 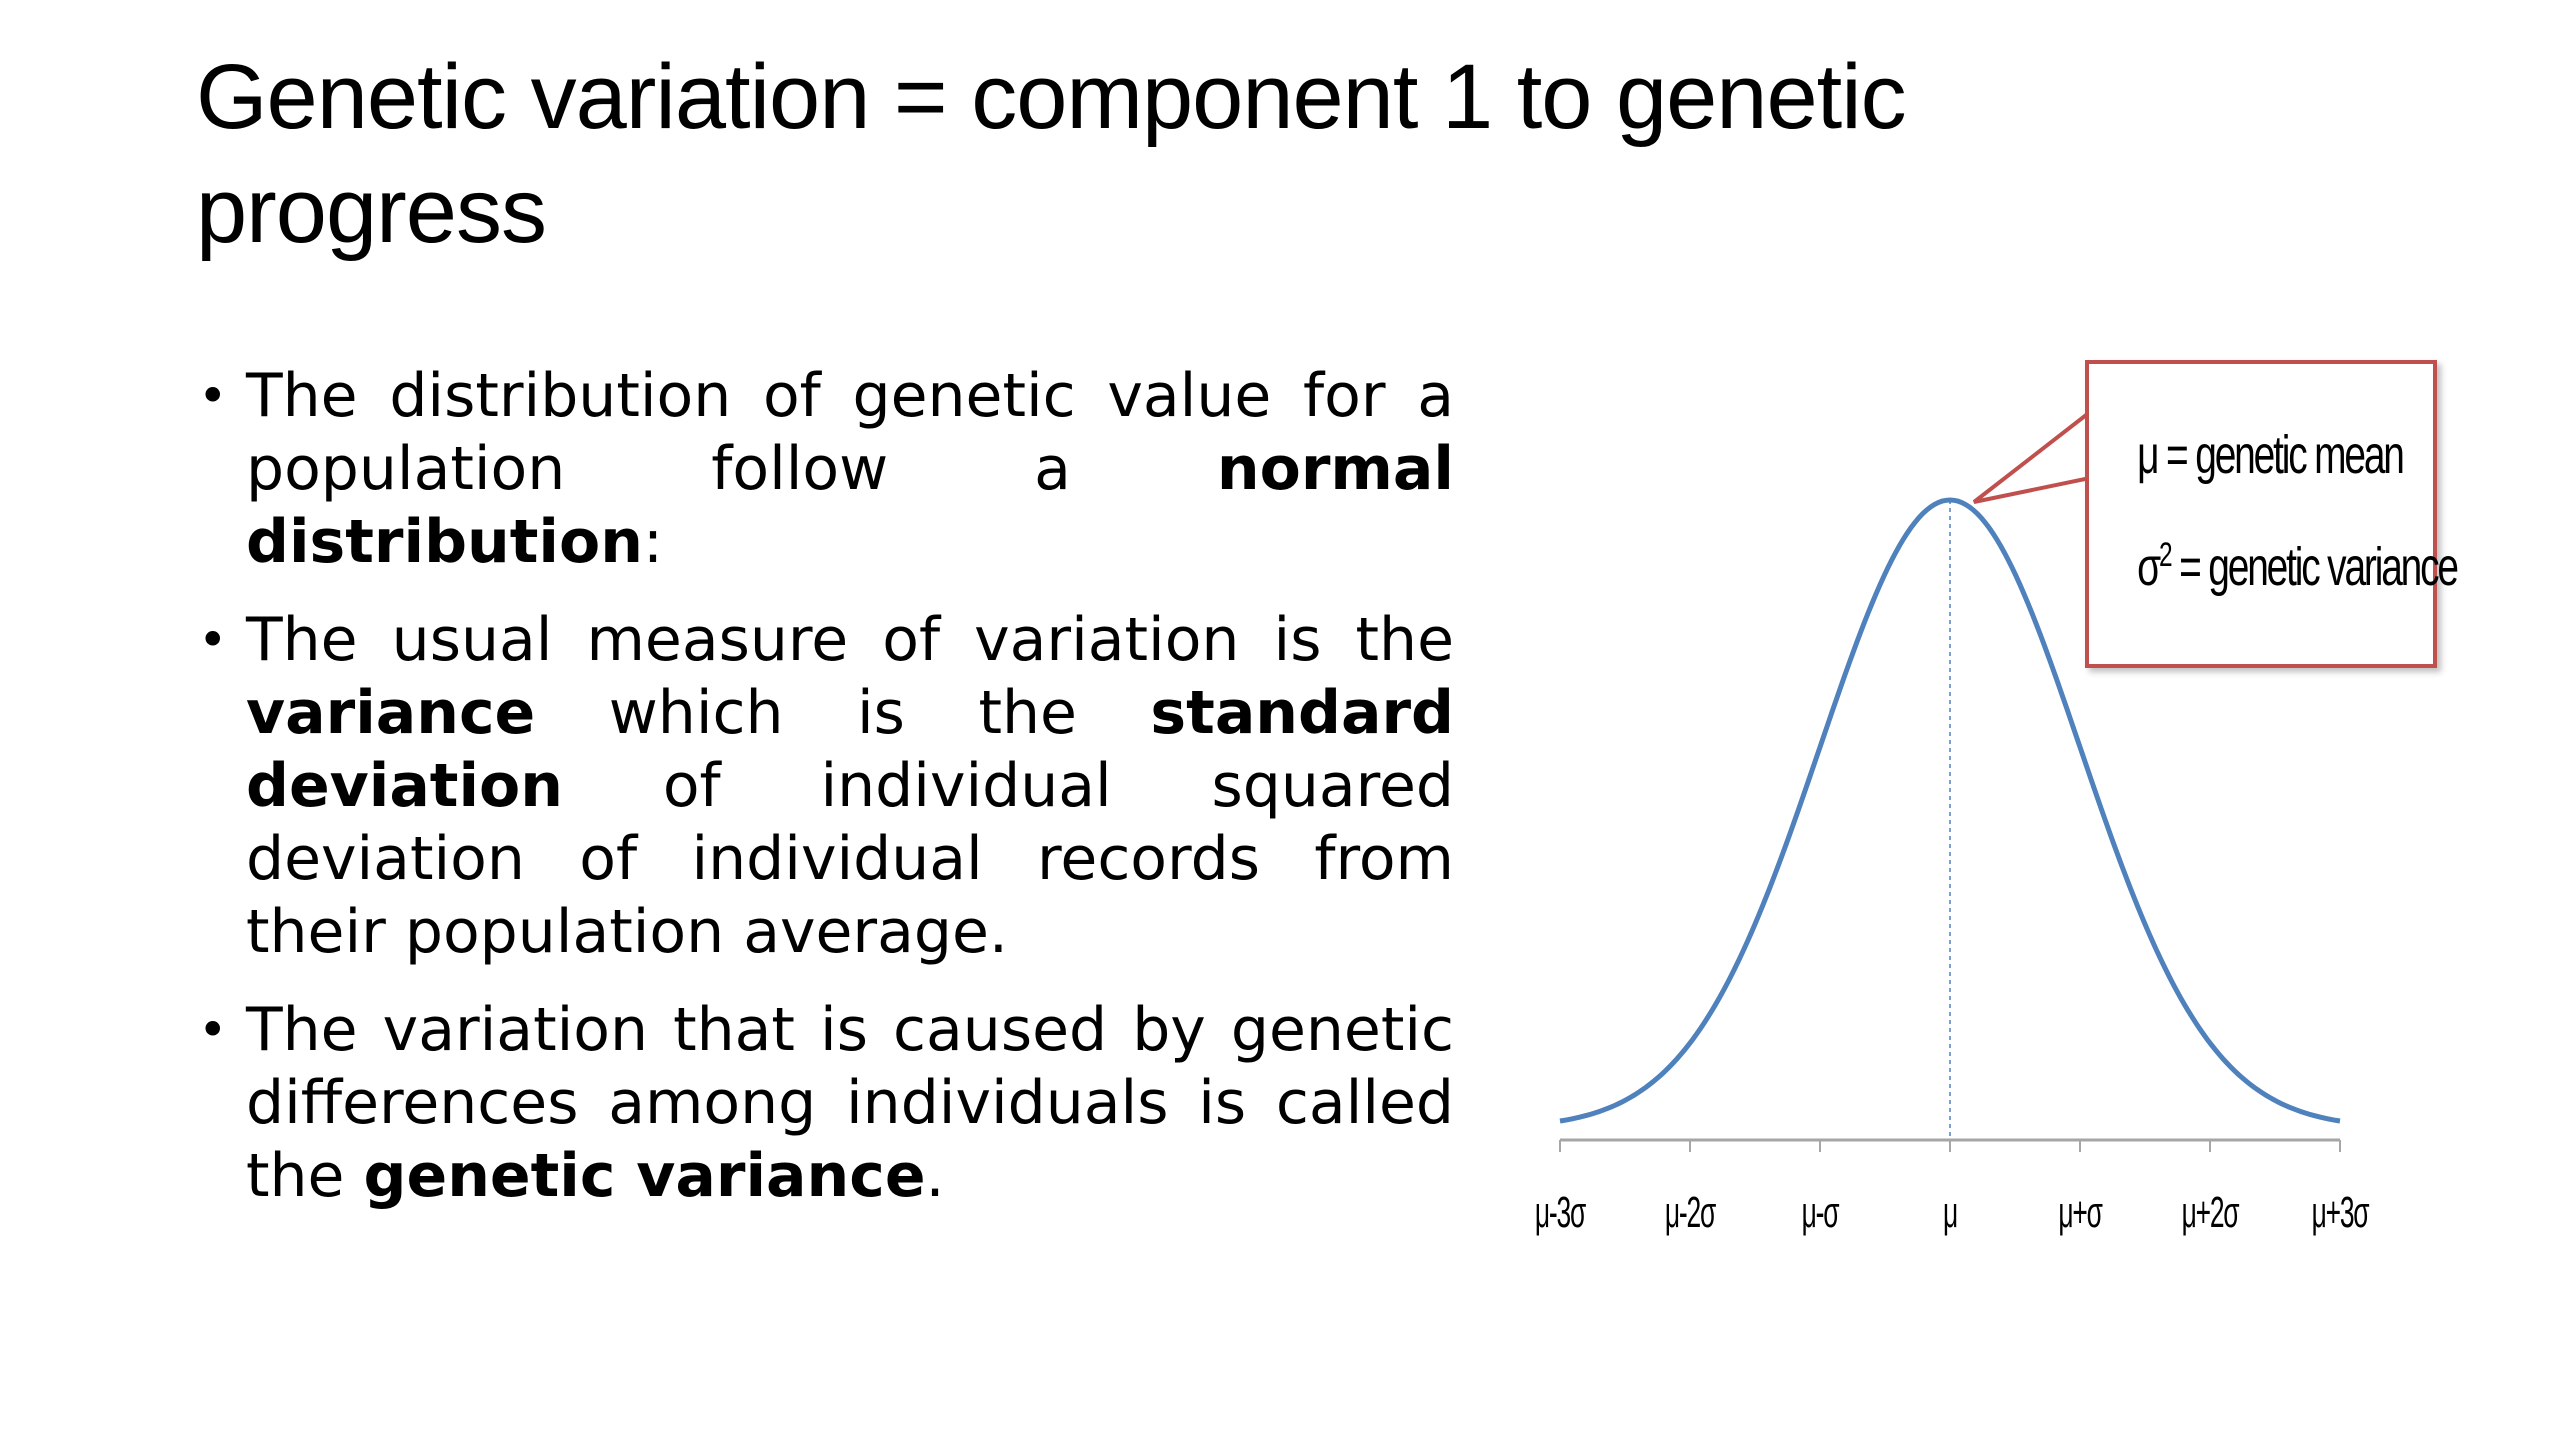 What do you see at coordinates (2032, 455) in the screenshot?
I see `callout-pointer` at bounding box center [2032, 455].